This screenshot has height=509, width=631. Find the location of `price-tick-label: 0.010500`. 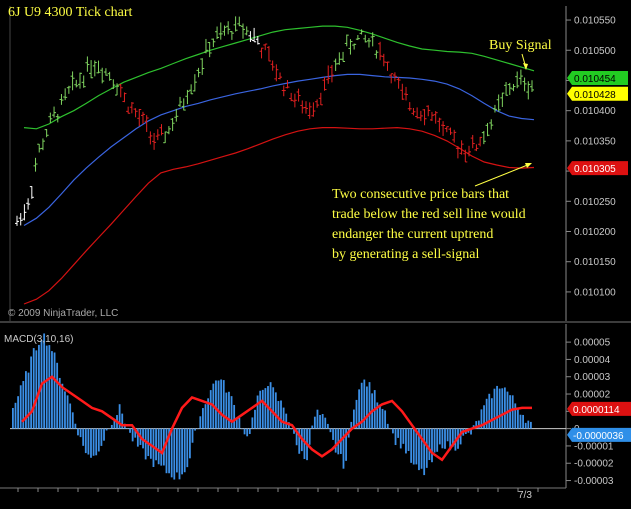

price-tick-label: 0.010500 is located at coordinates (595, 51).